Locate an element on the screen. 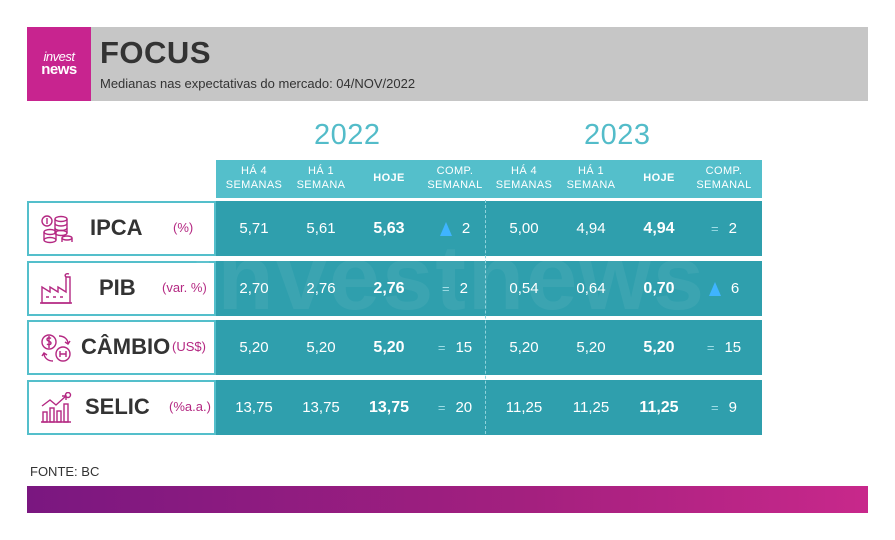 This screenshot has height=540, width=895. year-2022-label: 2022 is located at coordinates (347, 135).